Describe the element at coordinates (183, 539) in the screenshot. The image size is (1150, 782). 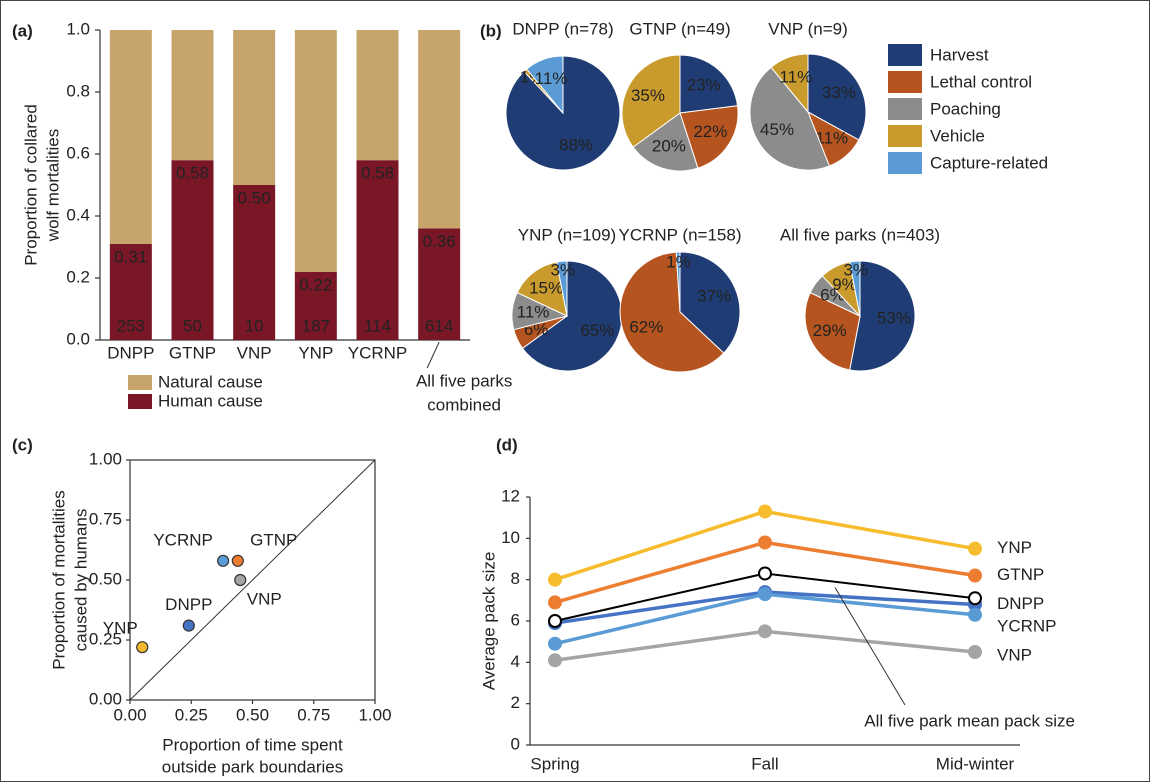
I see `point-label: YCRNP` at that location.